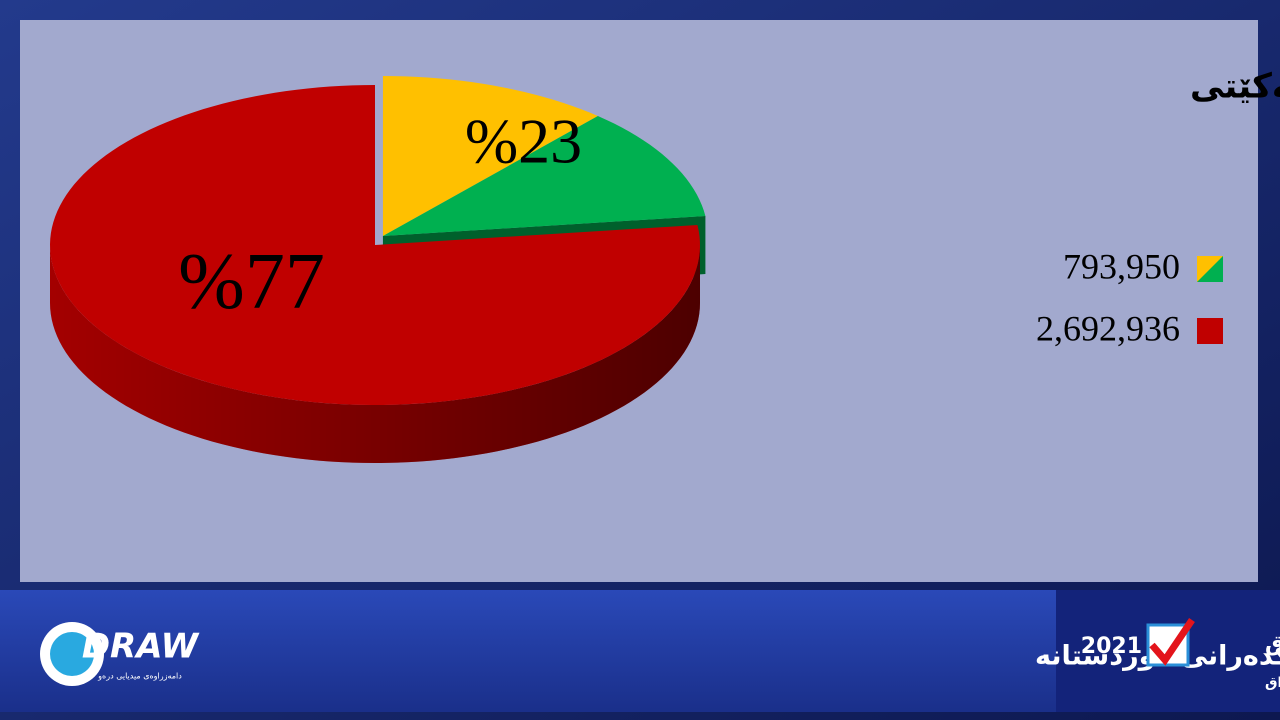 This screenshot has width=1280, height=720. Describe the element at coordinates (523, 141) in the screenshot. I see `slice-label: %23` at that location.